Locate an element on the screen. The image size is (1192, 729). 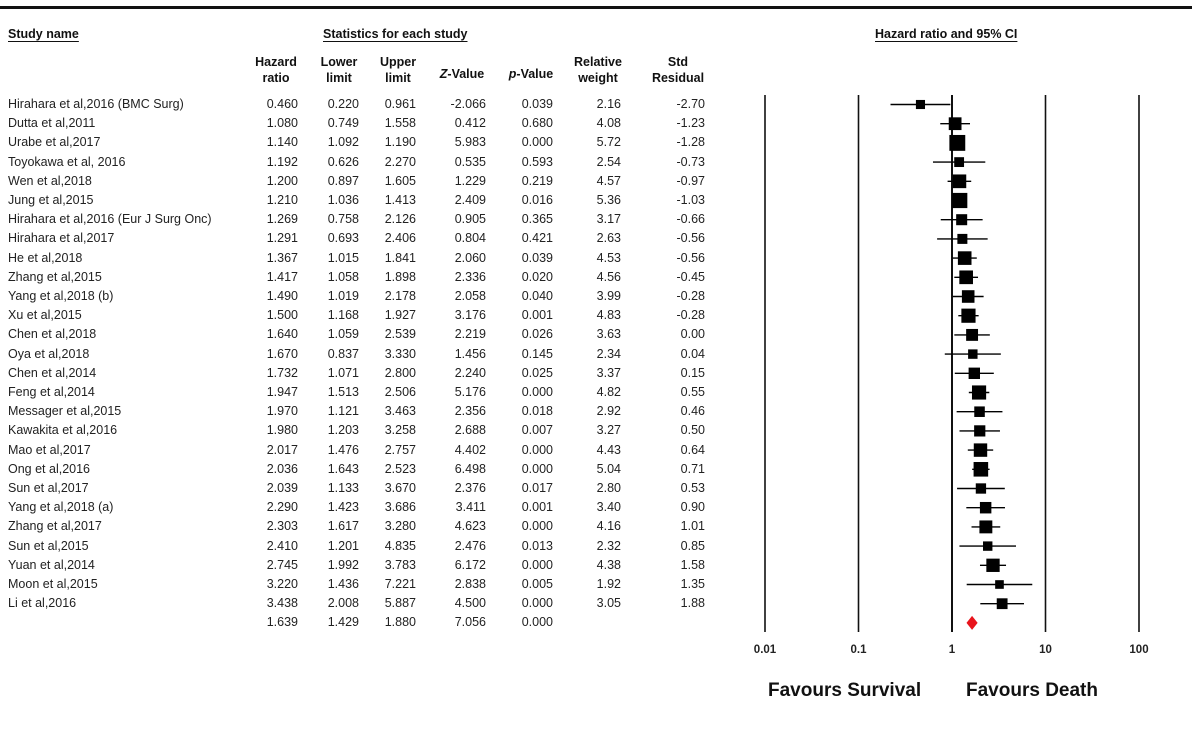
z-value-cell: 6.172 is located at coordinates (470, 564).